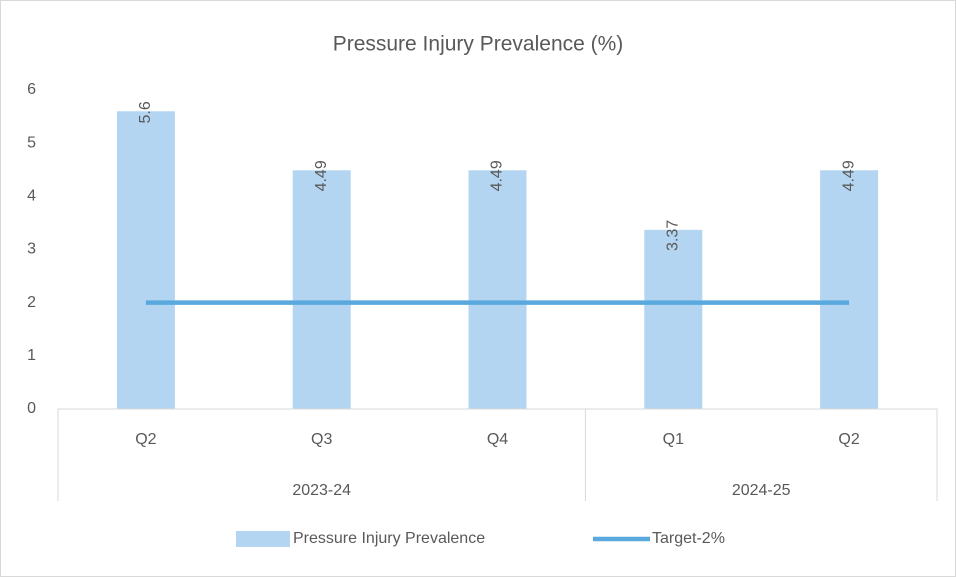 The height and width of the screenshot is (577, 956). Describe the element at coordinates (31, 302) in the screenshot. I see `y-tick-label: 2` at that location.